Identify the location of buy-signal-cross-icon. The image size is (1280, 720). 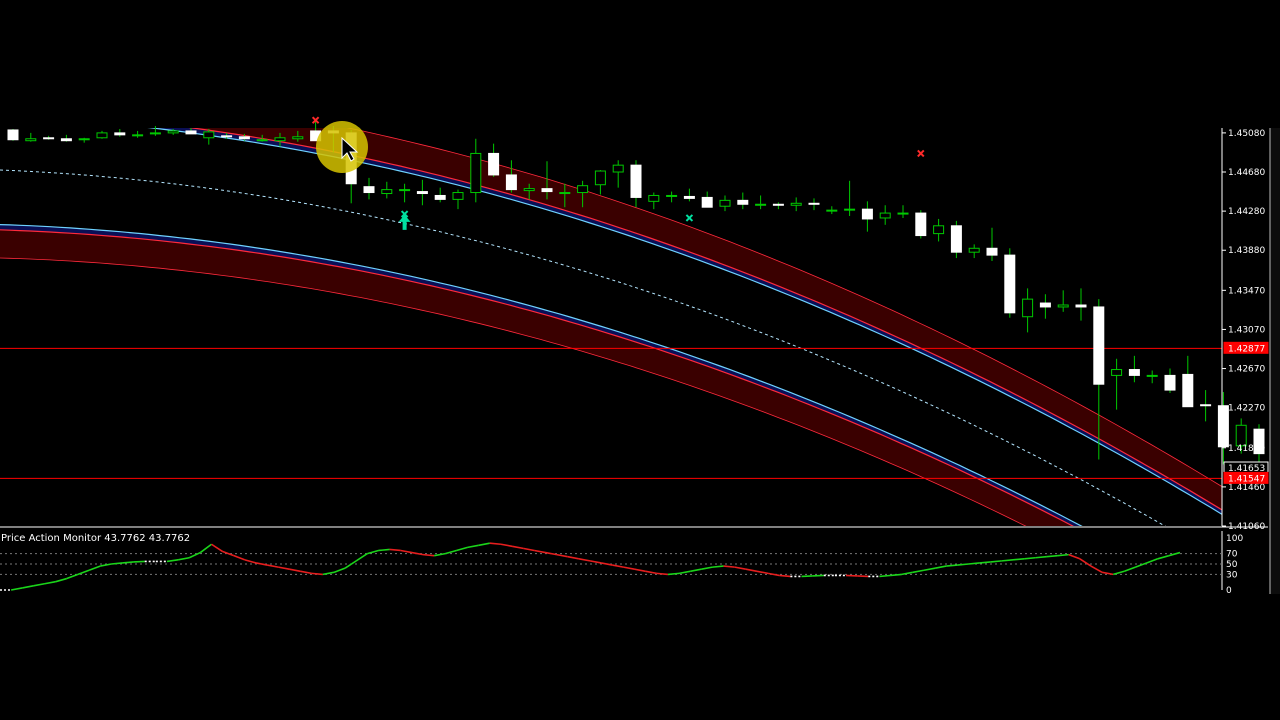
(689, 218).